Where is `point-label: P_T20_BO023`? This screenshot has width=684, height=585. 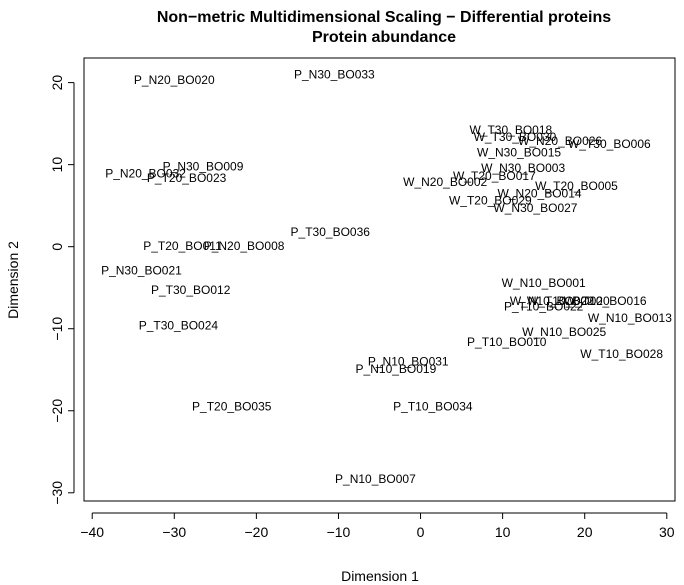
point-label: P_T20_BO023 is located at coordinates (187, 178).